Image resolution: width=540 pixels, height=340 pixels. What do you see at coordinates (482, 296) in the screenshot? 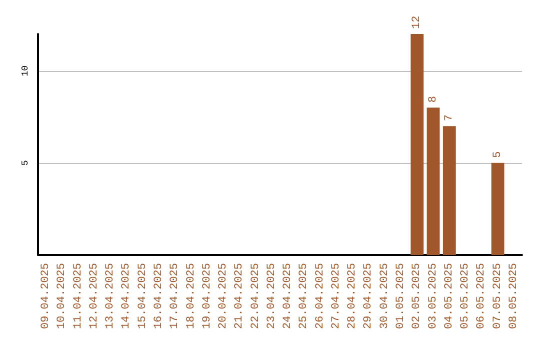
I see `x-tick-label: 06.05.2025` at bounding box center [482, 296].